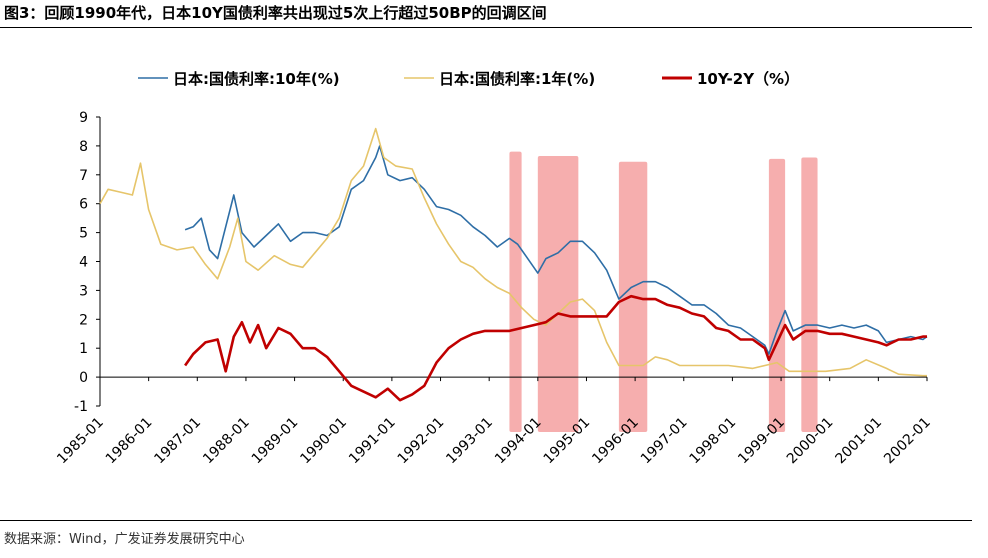 Image resolution: width=988 pixels, height=558 pixels. What do you see at coordinates (83, 176) in the screenshot?
I see `y-tick-label: 7` at bounding box center [83, 176].